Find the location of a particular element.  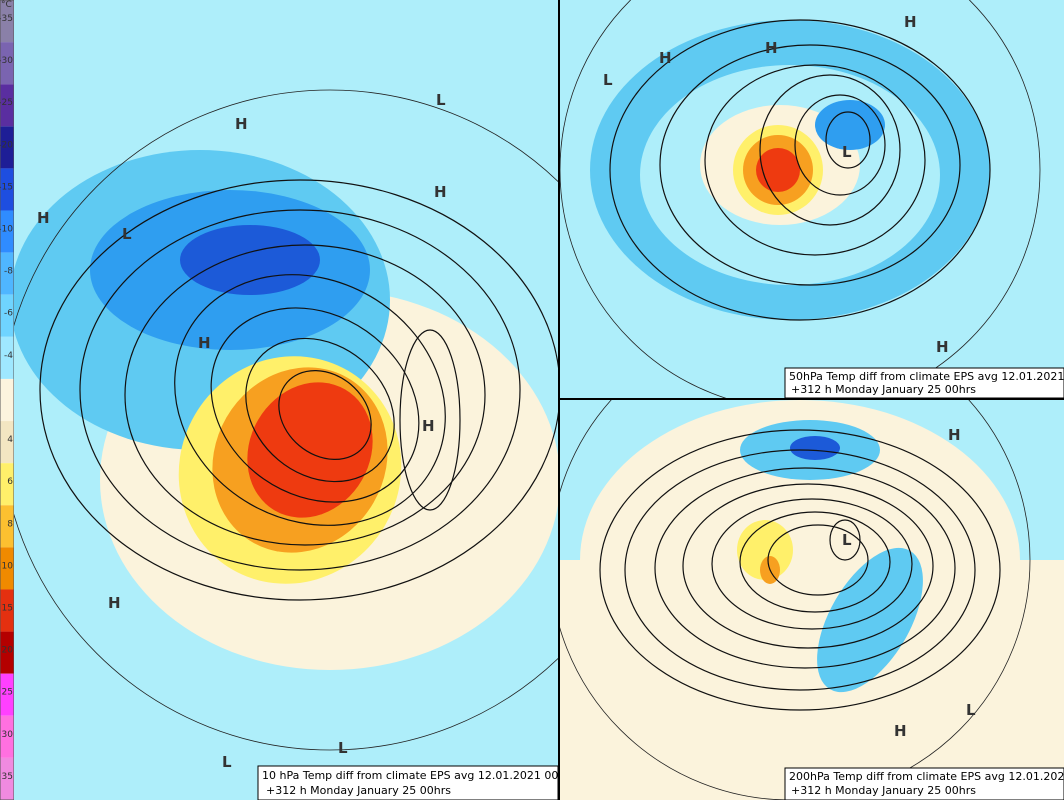

colorbar-label: 6 is located at coordinates (10, 482).